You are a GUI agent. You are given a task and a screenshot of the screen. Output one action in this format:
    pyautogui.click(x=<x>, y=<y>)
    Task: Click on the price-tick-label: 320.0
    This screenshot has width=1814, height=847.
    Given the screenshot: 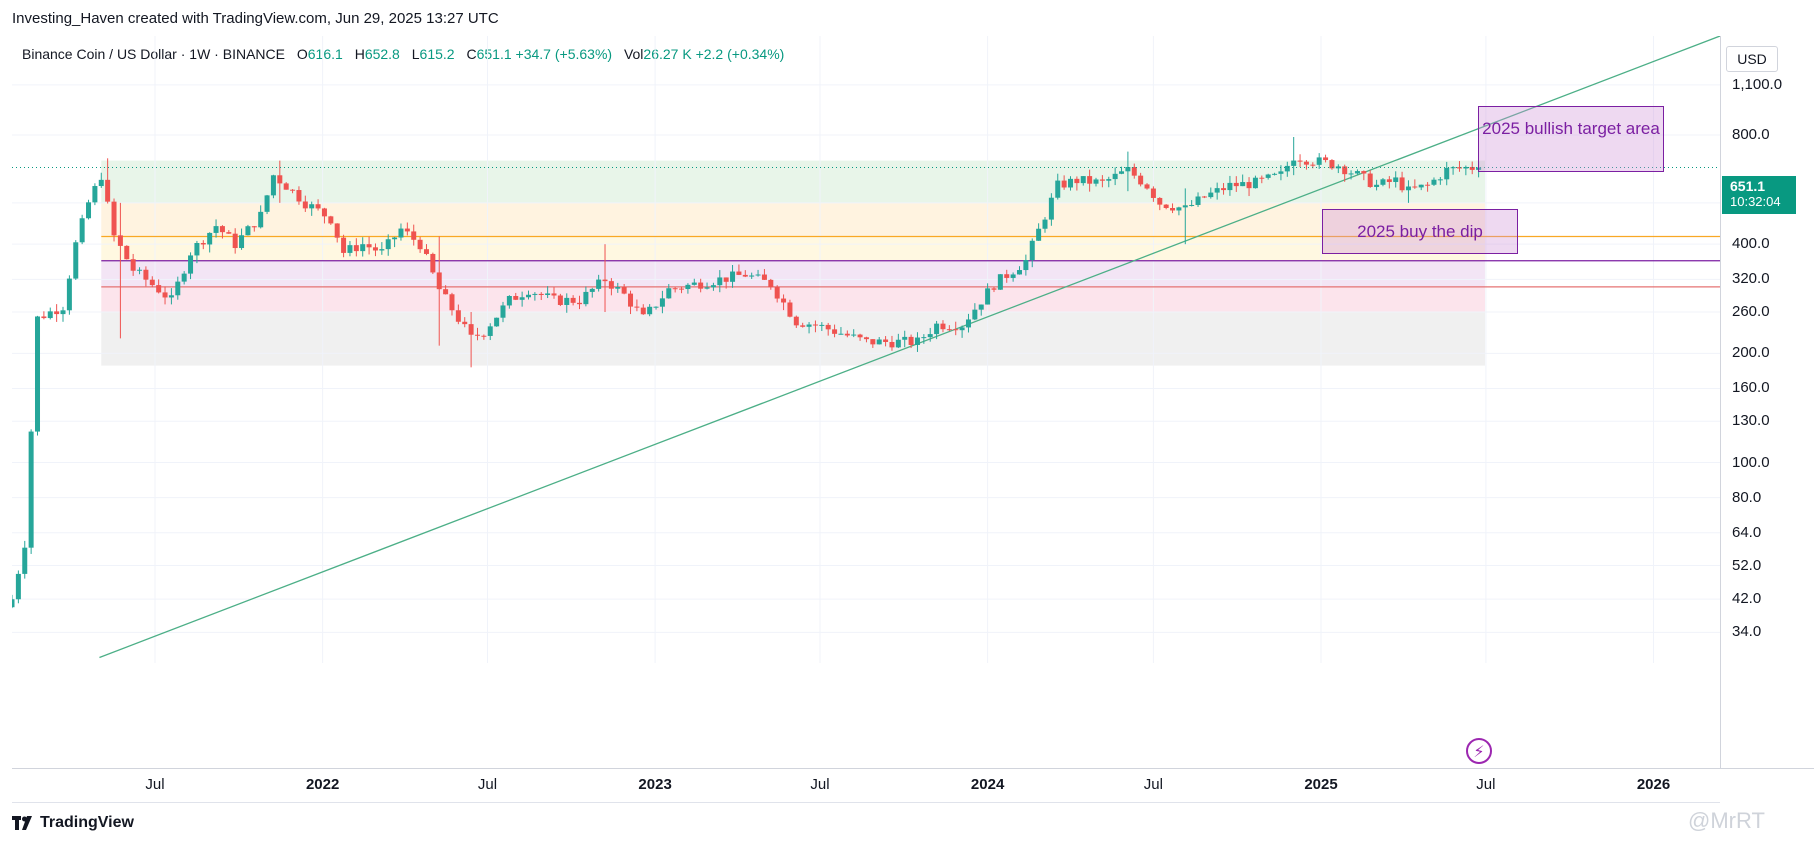 What is the action you would take?
    pyautogui.click(x=1751, y=278)
    